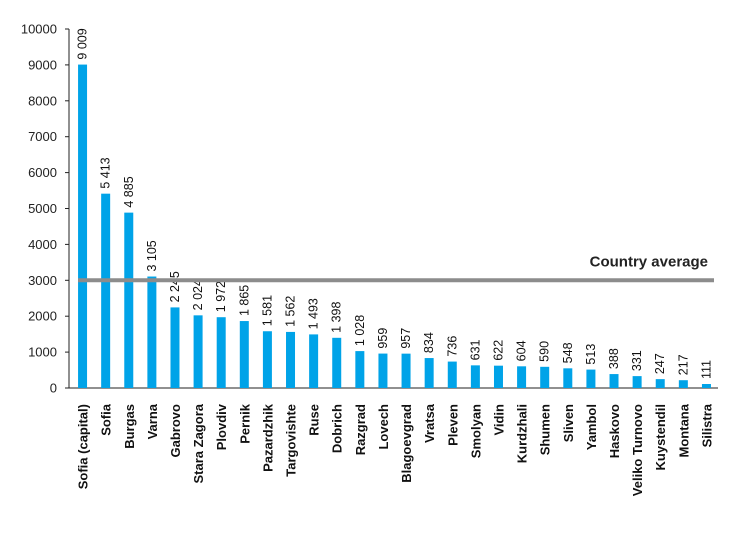 Image resolution: width=747 pixels, height=536 pixels. I want to click on data-label: 2 024, so click(198, 294).